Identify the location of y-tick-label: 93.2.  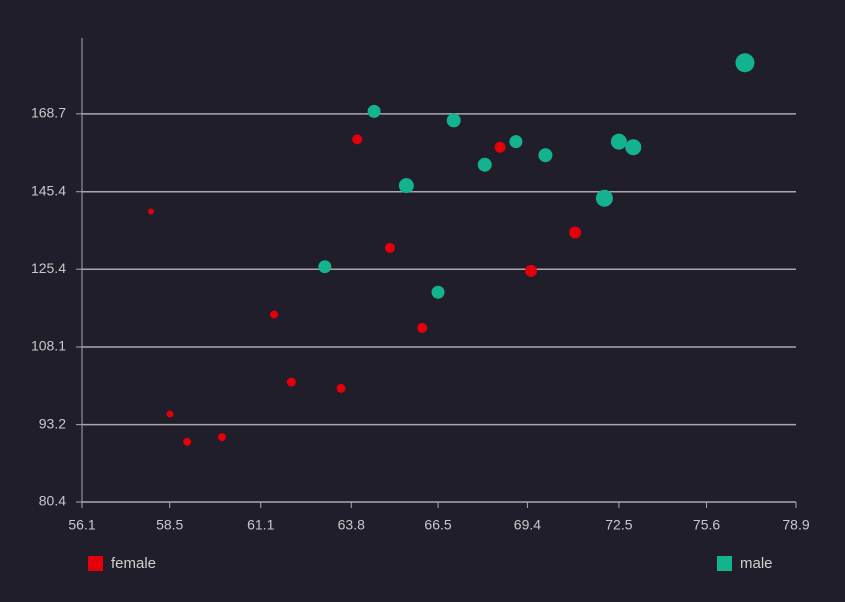
(52, 423).